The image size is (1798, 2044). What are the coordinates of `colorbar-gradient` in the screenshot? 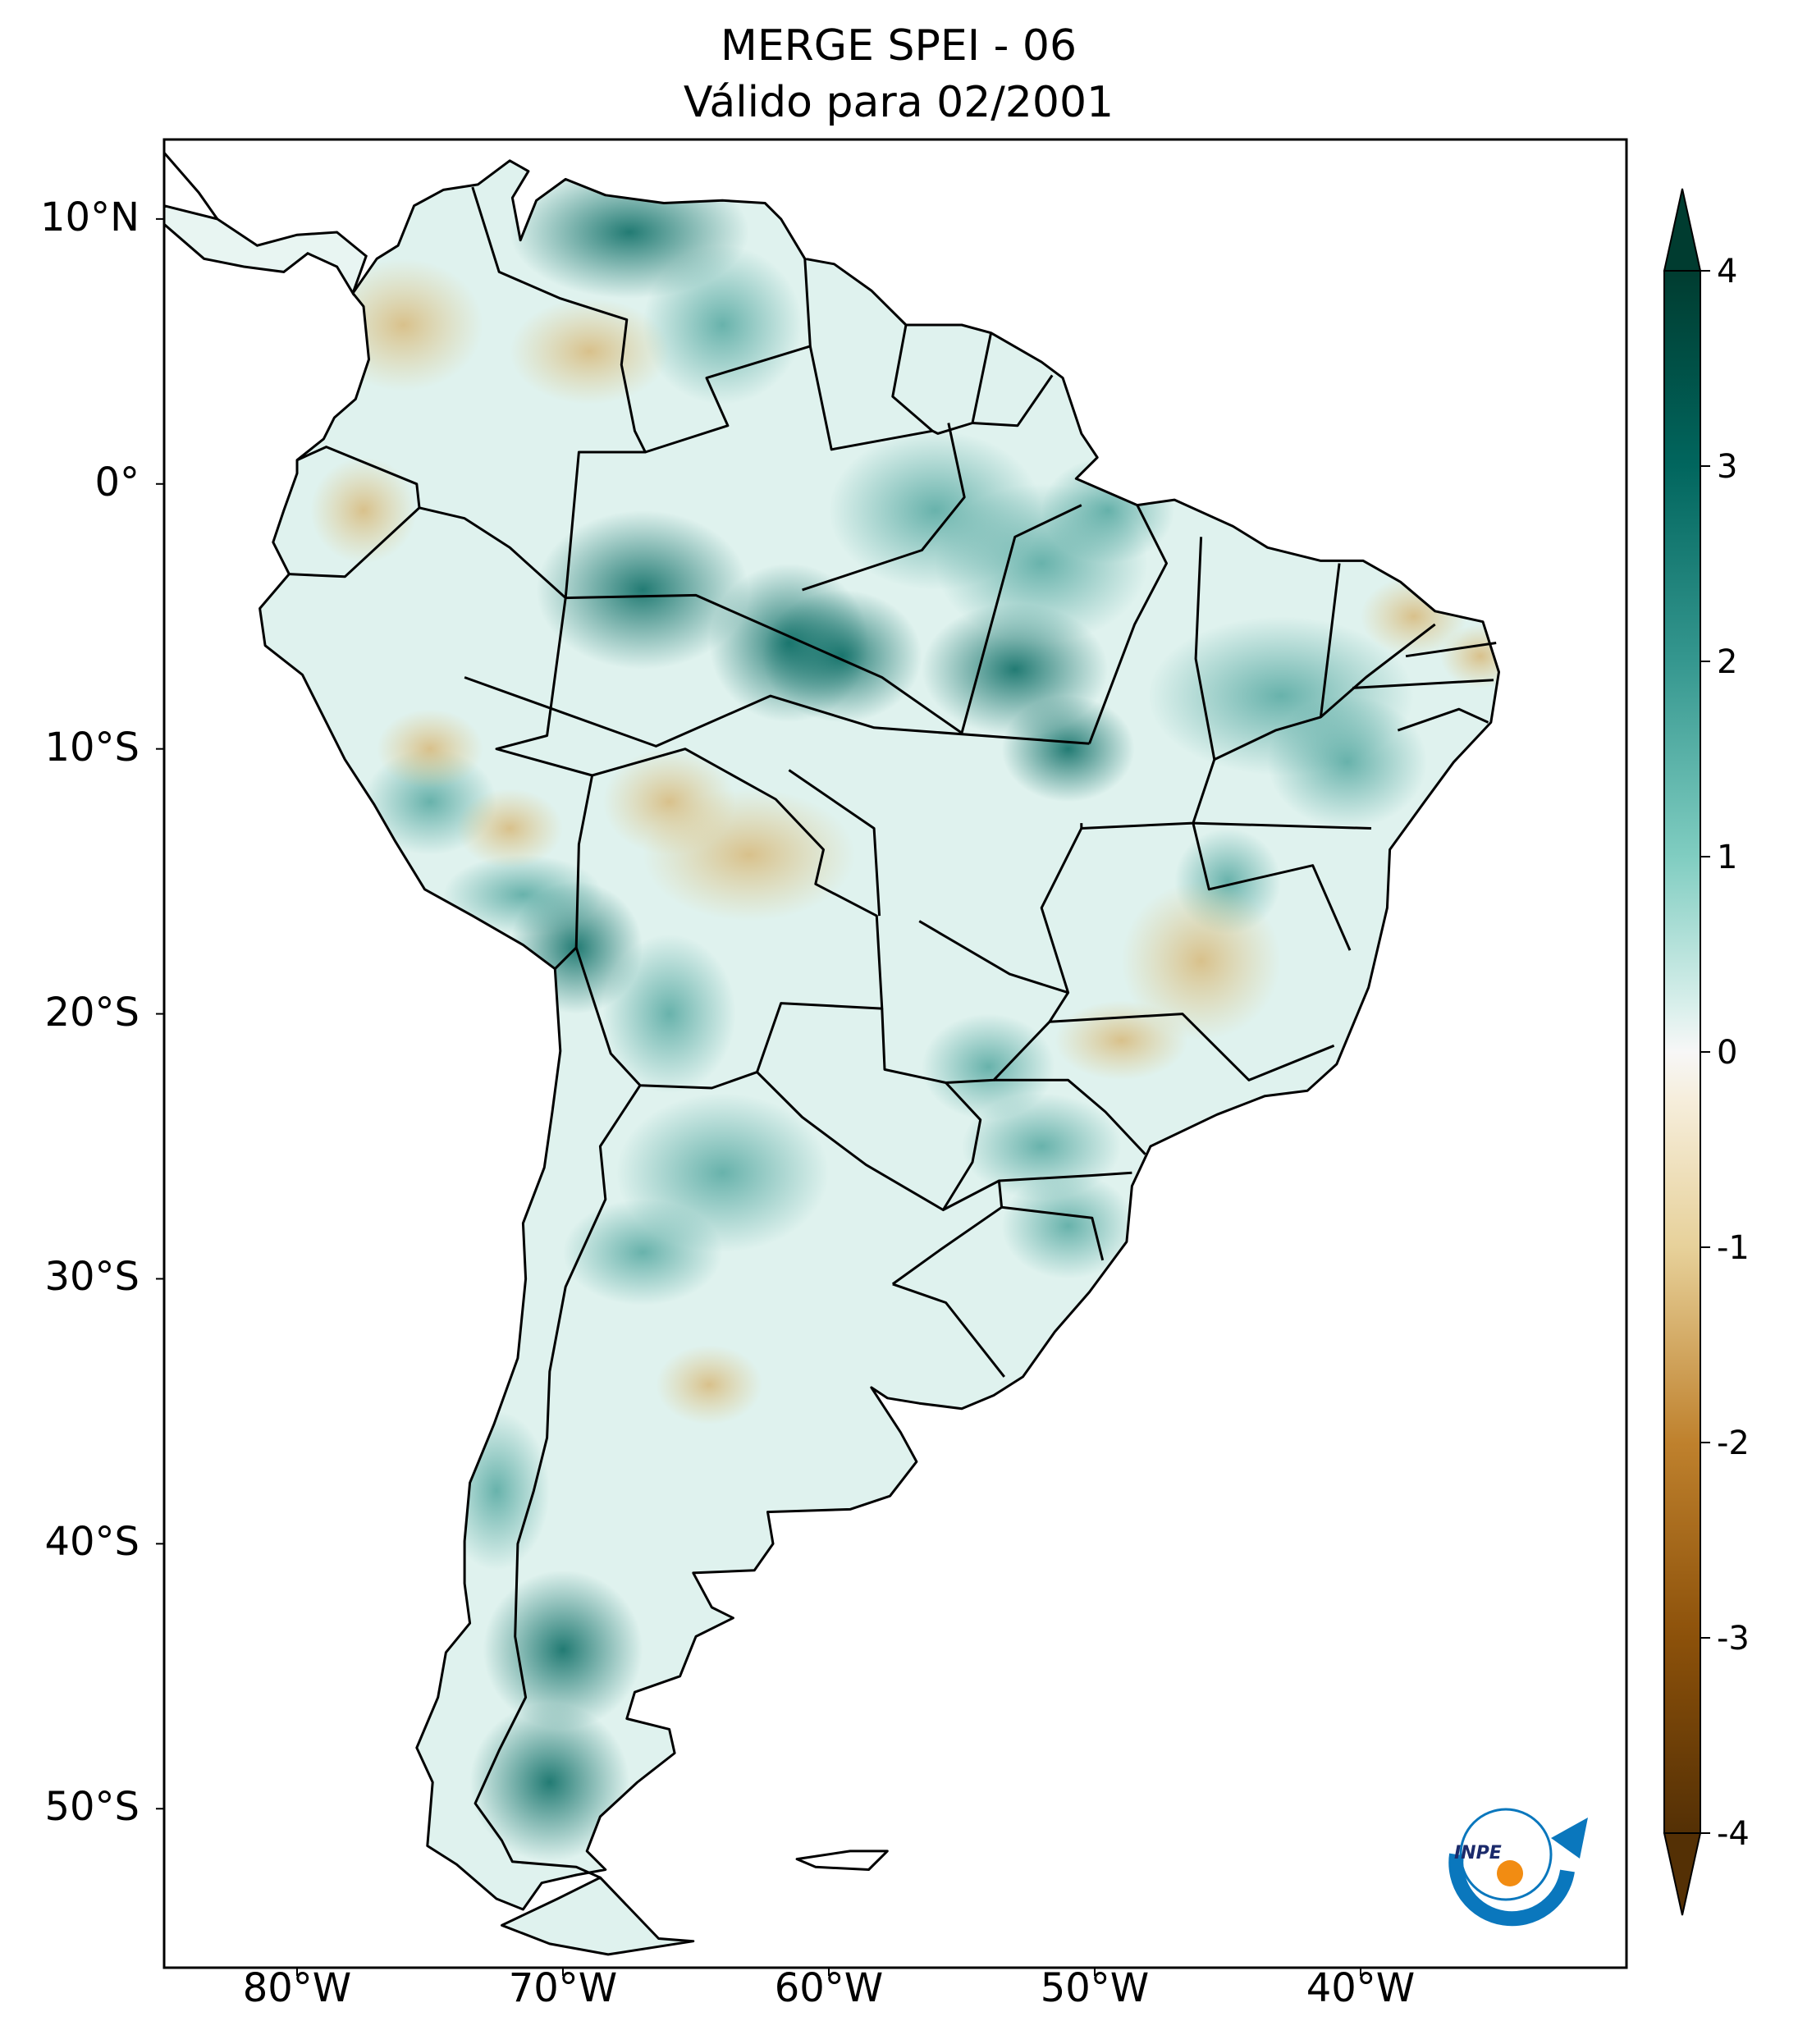 It's located at (1682, 1052).